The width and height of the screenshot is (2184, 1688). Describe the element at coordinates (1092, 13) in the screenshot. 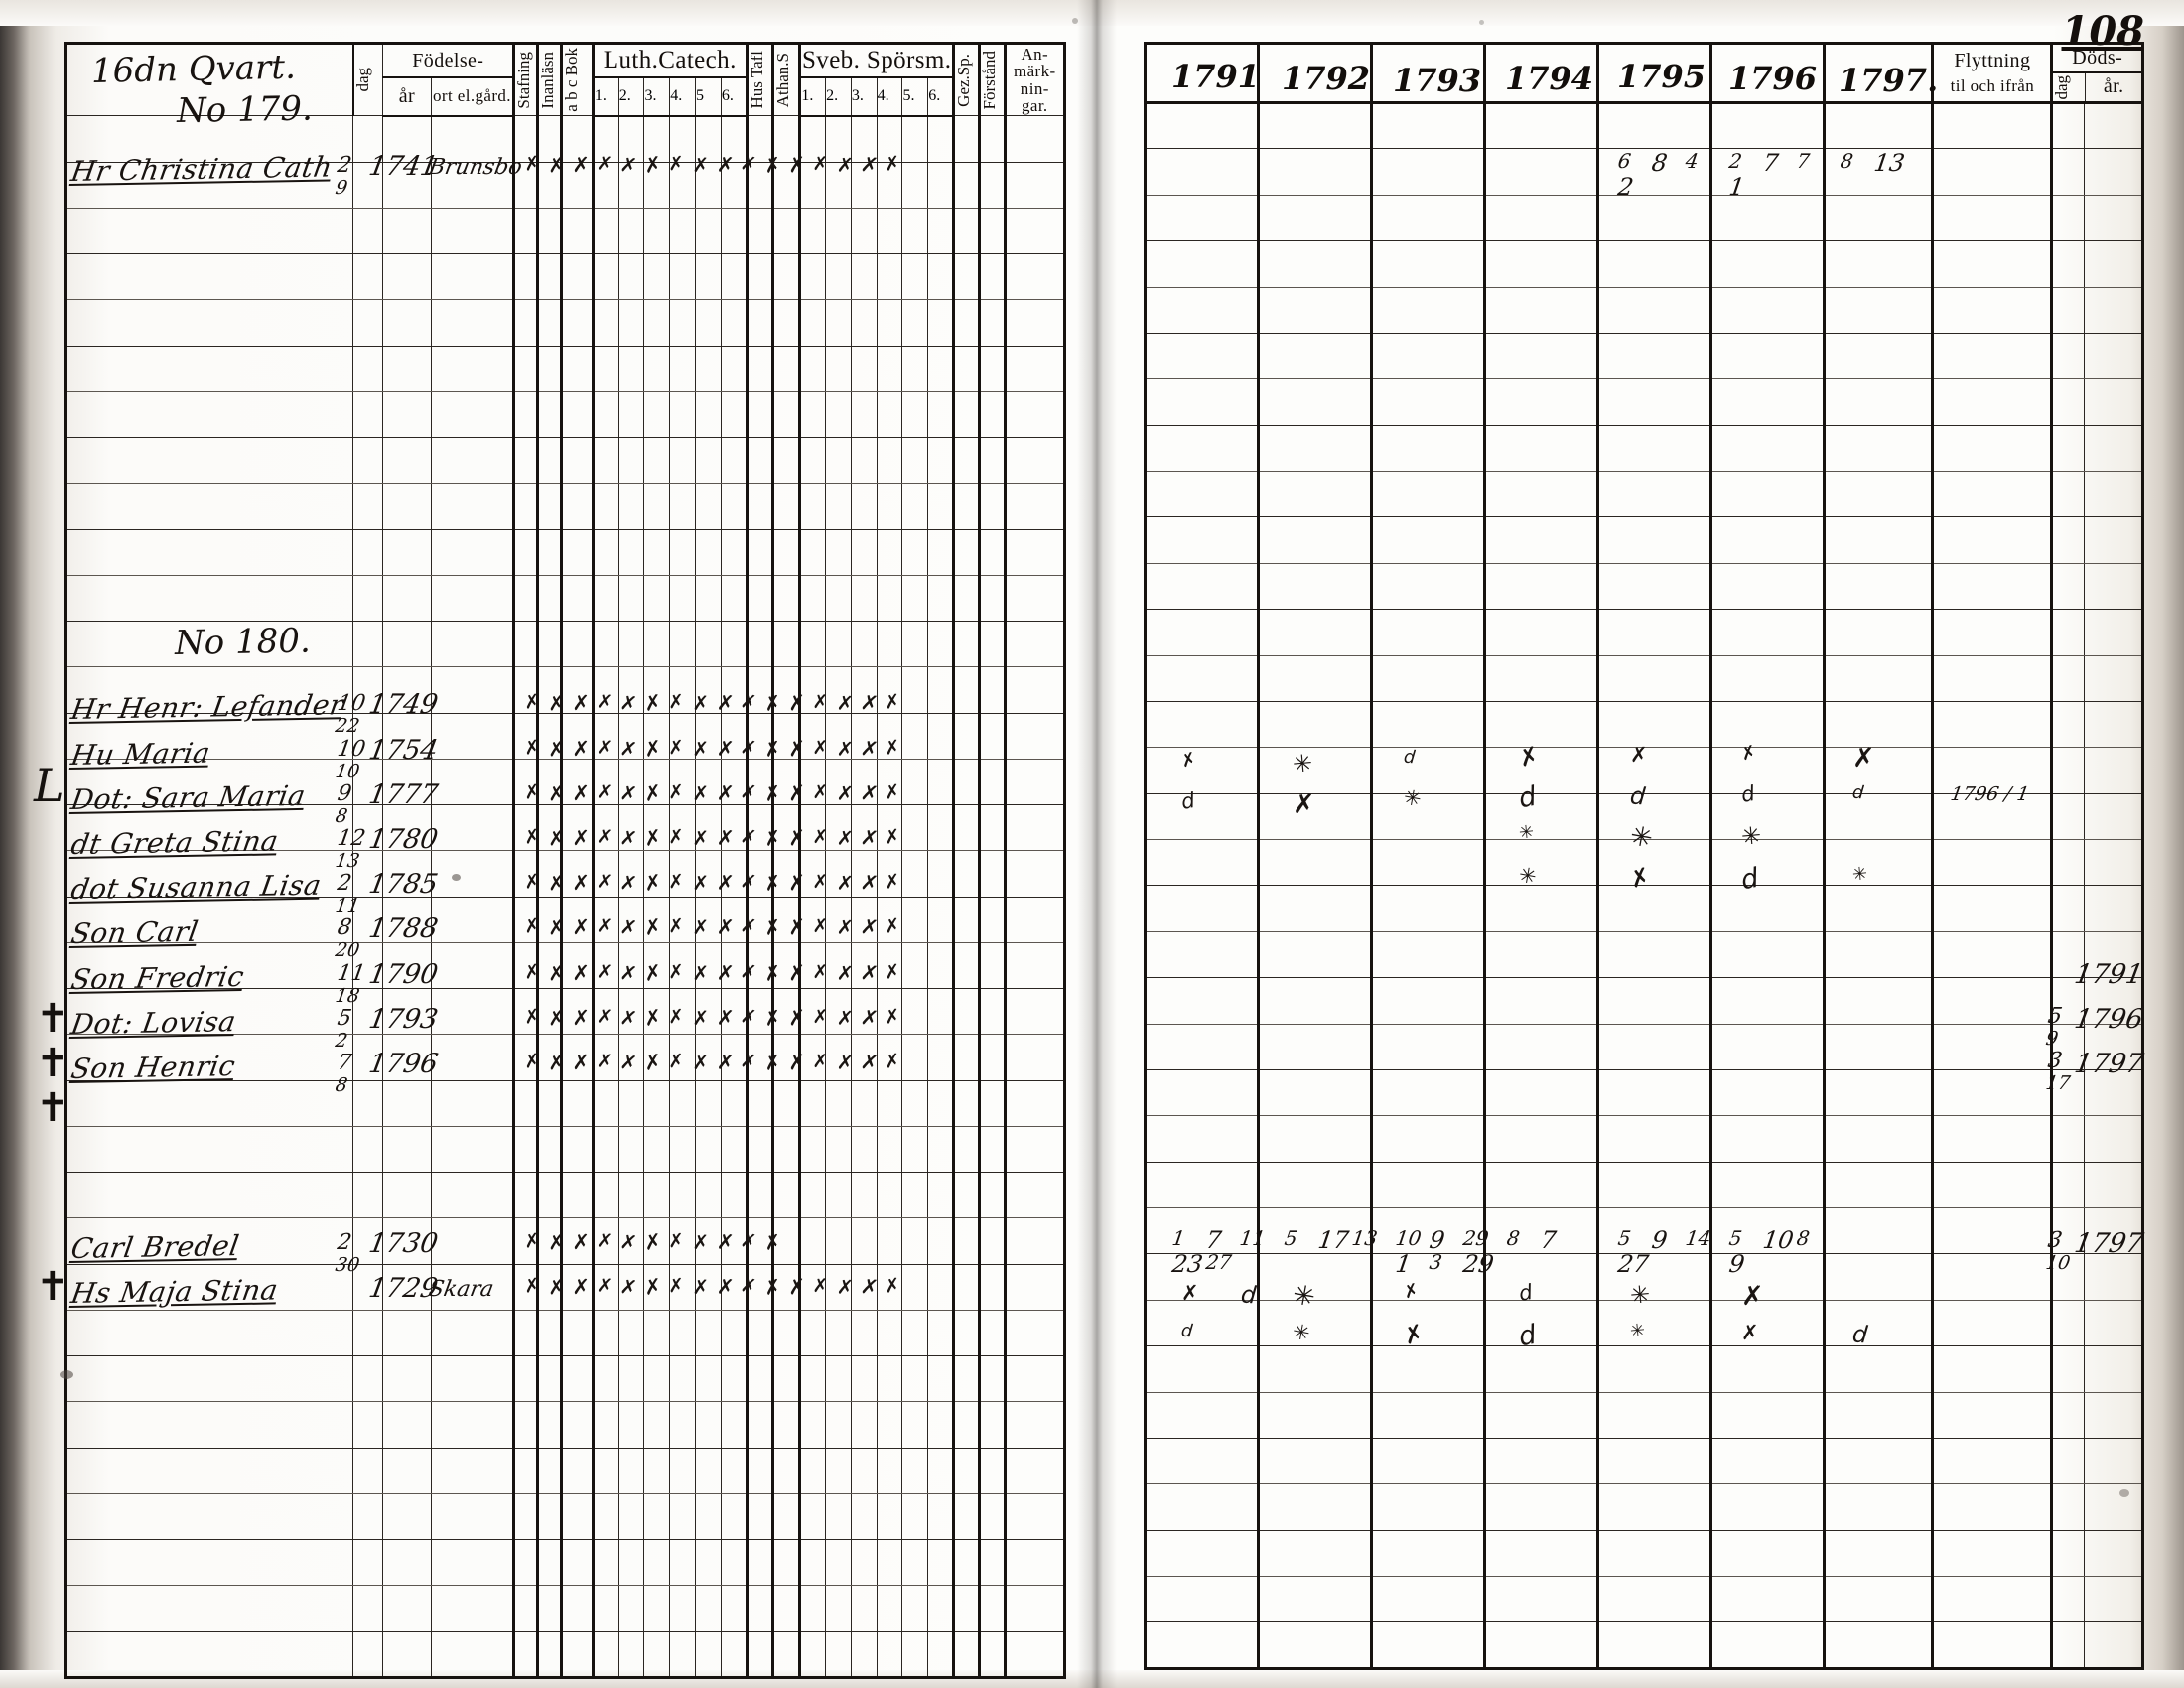

I see `page-top-edge` at that location.